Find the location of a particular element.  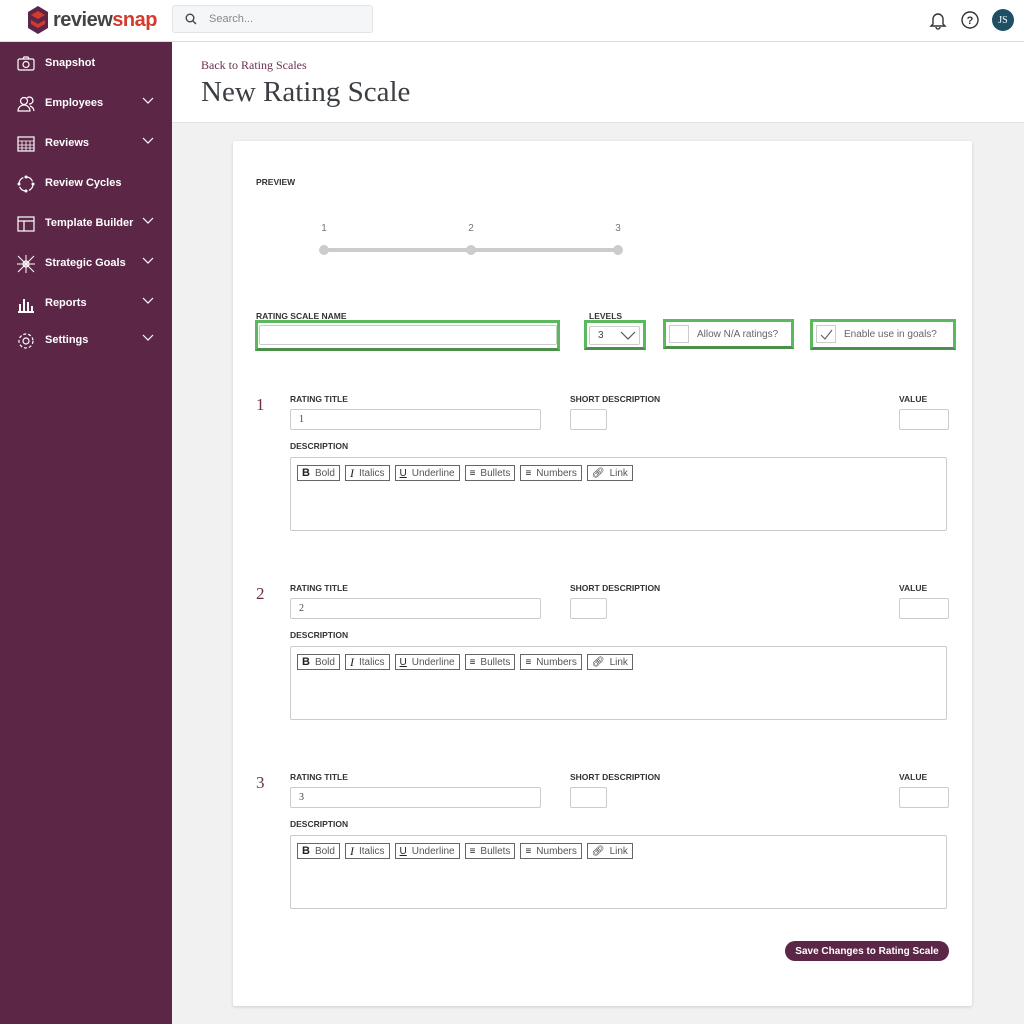

enable-goals-checkbox: Enable use in goals? is located at coordinates (876, 334).